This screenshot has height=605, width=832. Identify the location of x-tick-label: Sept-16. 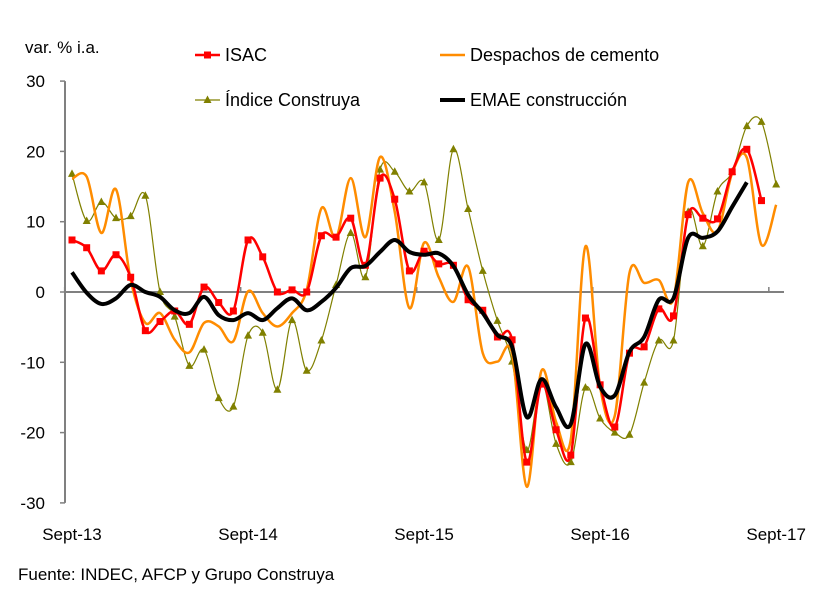
(600, 534).